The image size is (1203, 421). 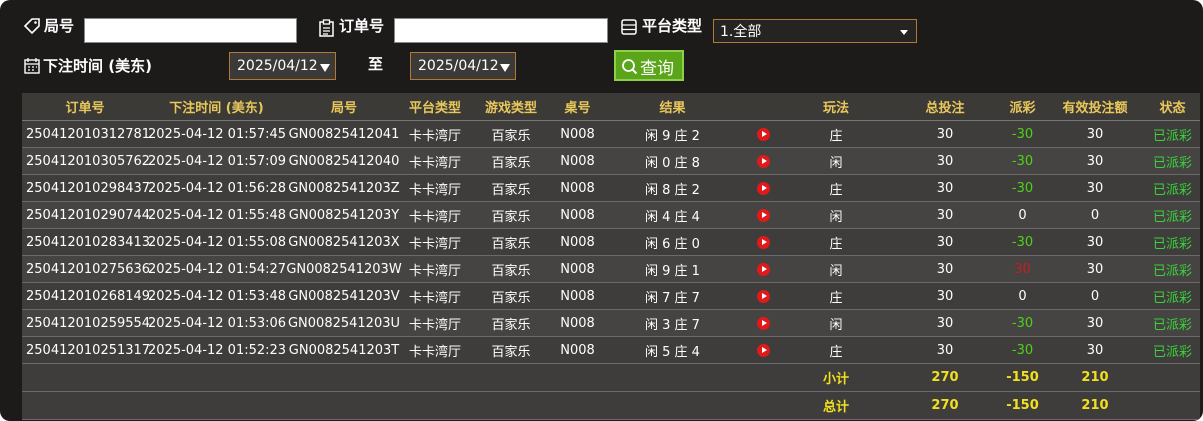 I want to click on subtotal-total-bet: 270, so click(x=945, y=377).